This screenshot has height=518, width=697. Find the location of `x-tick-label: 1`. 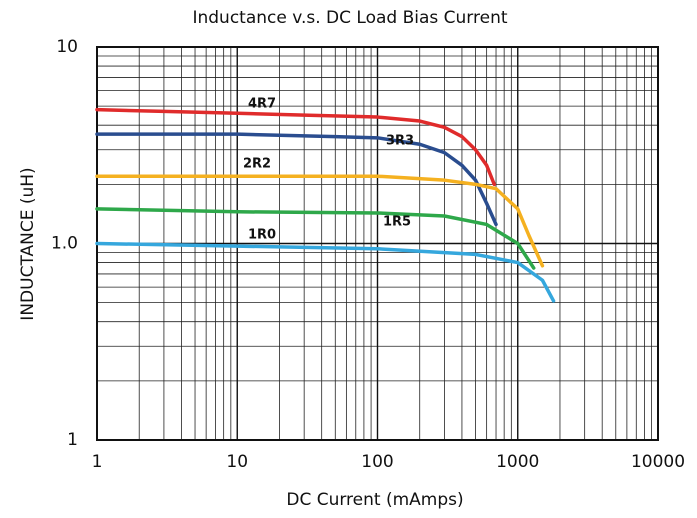

x-tick-label: 1 is located at coordinates (97, 462).